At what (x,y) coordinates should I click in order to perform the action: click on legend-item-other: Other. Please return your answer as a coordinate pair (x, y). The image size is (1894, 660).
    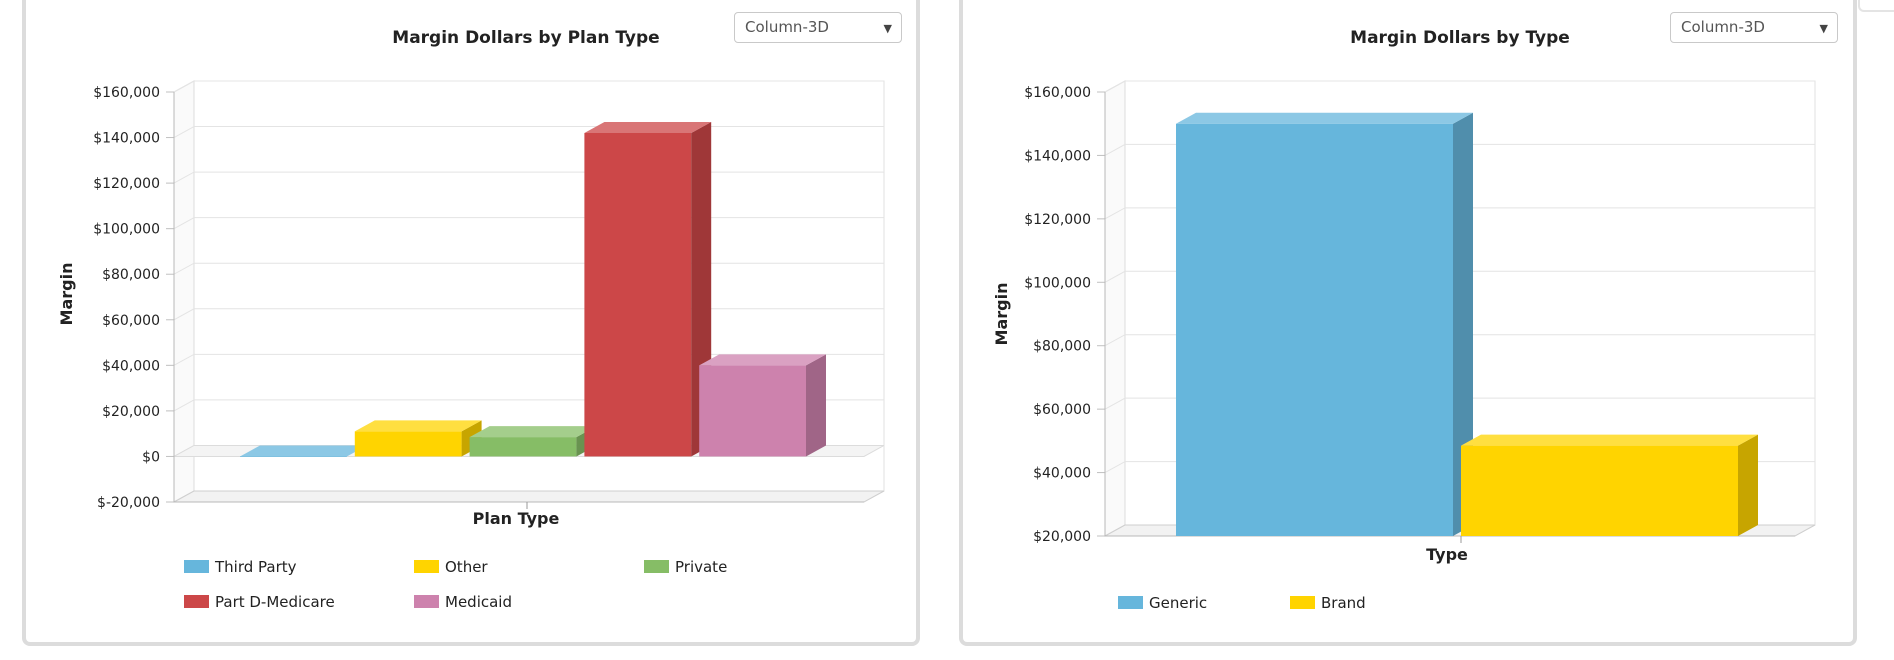
    Looking at the image, I should click on (451, 567).